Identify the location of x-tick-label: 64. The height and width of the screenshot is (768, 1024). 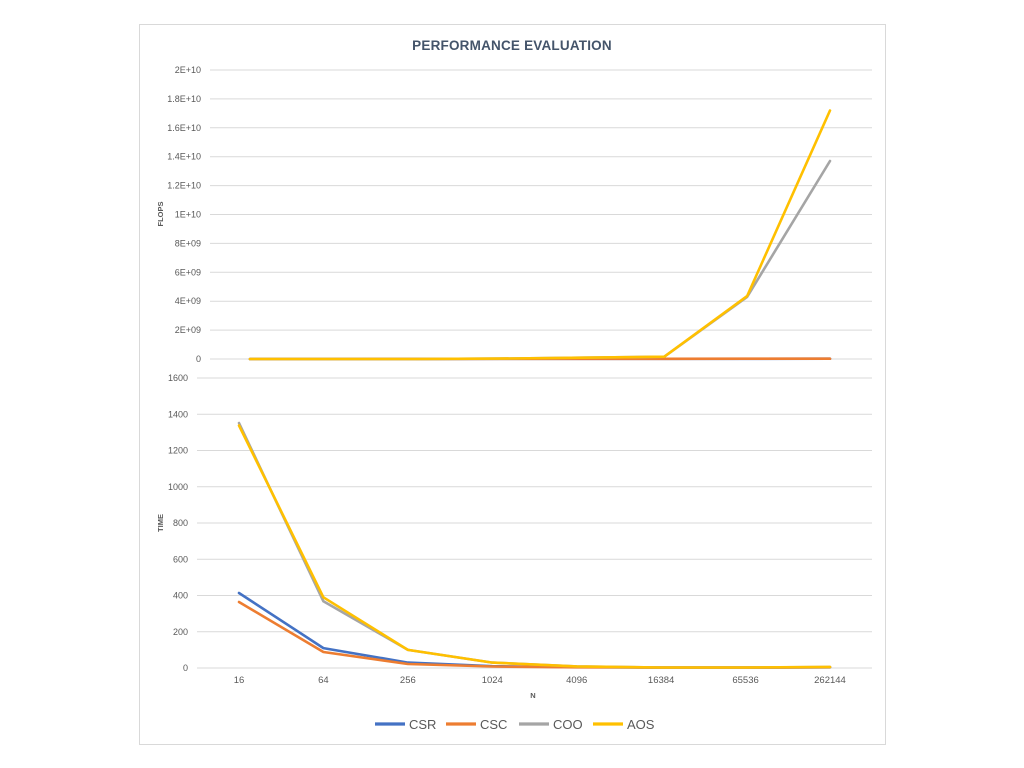
(323, 680).